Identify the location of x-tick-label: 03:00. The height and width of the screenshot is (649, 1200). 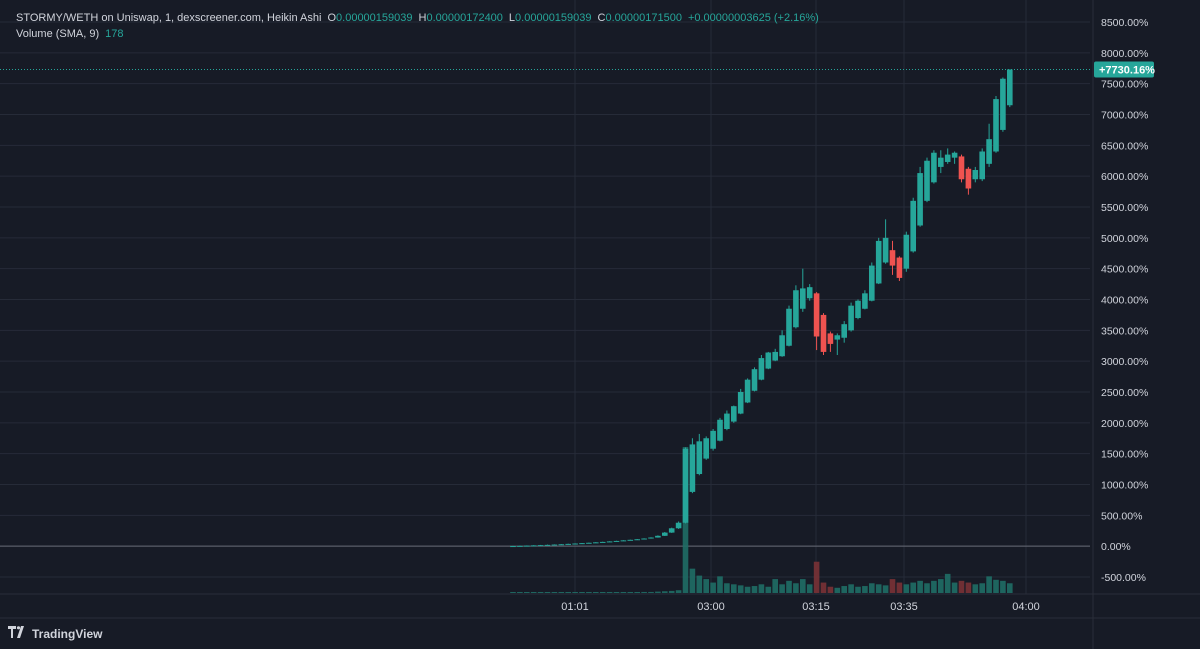
(711, 607).